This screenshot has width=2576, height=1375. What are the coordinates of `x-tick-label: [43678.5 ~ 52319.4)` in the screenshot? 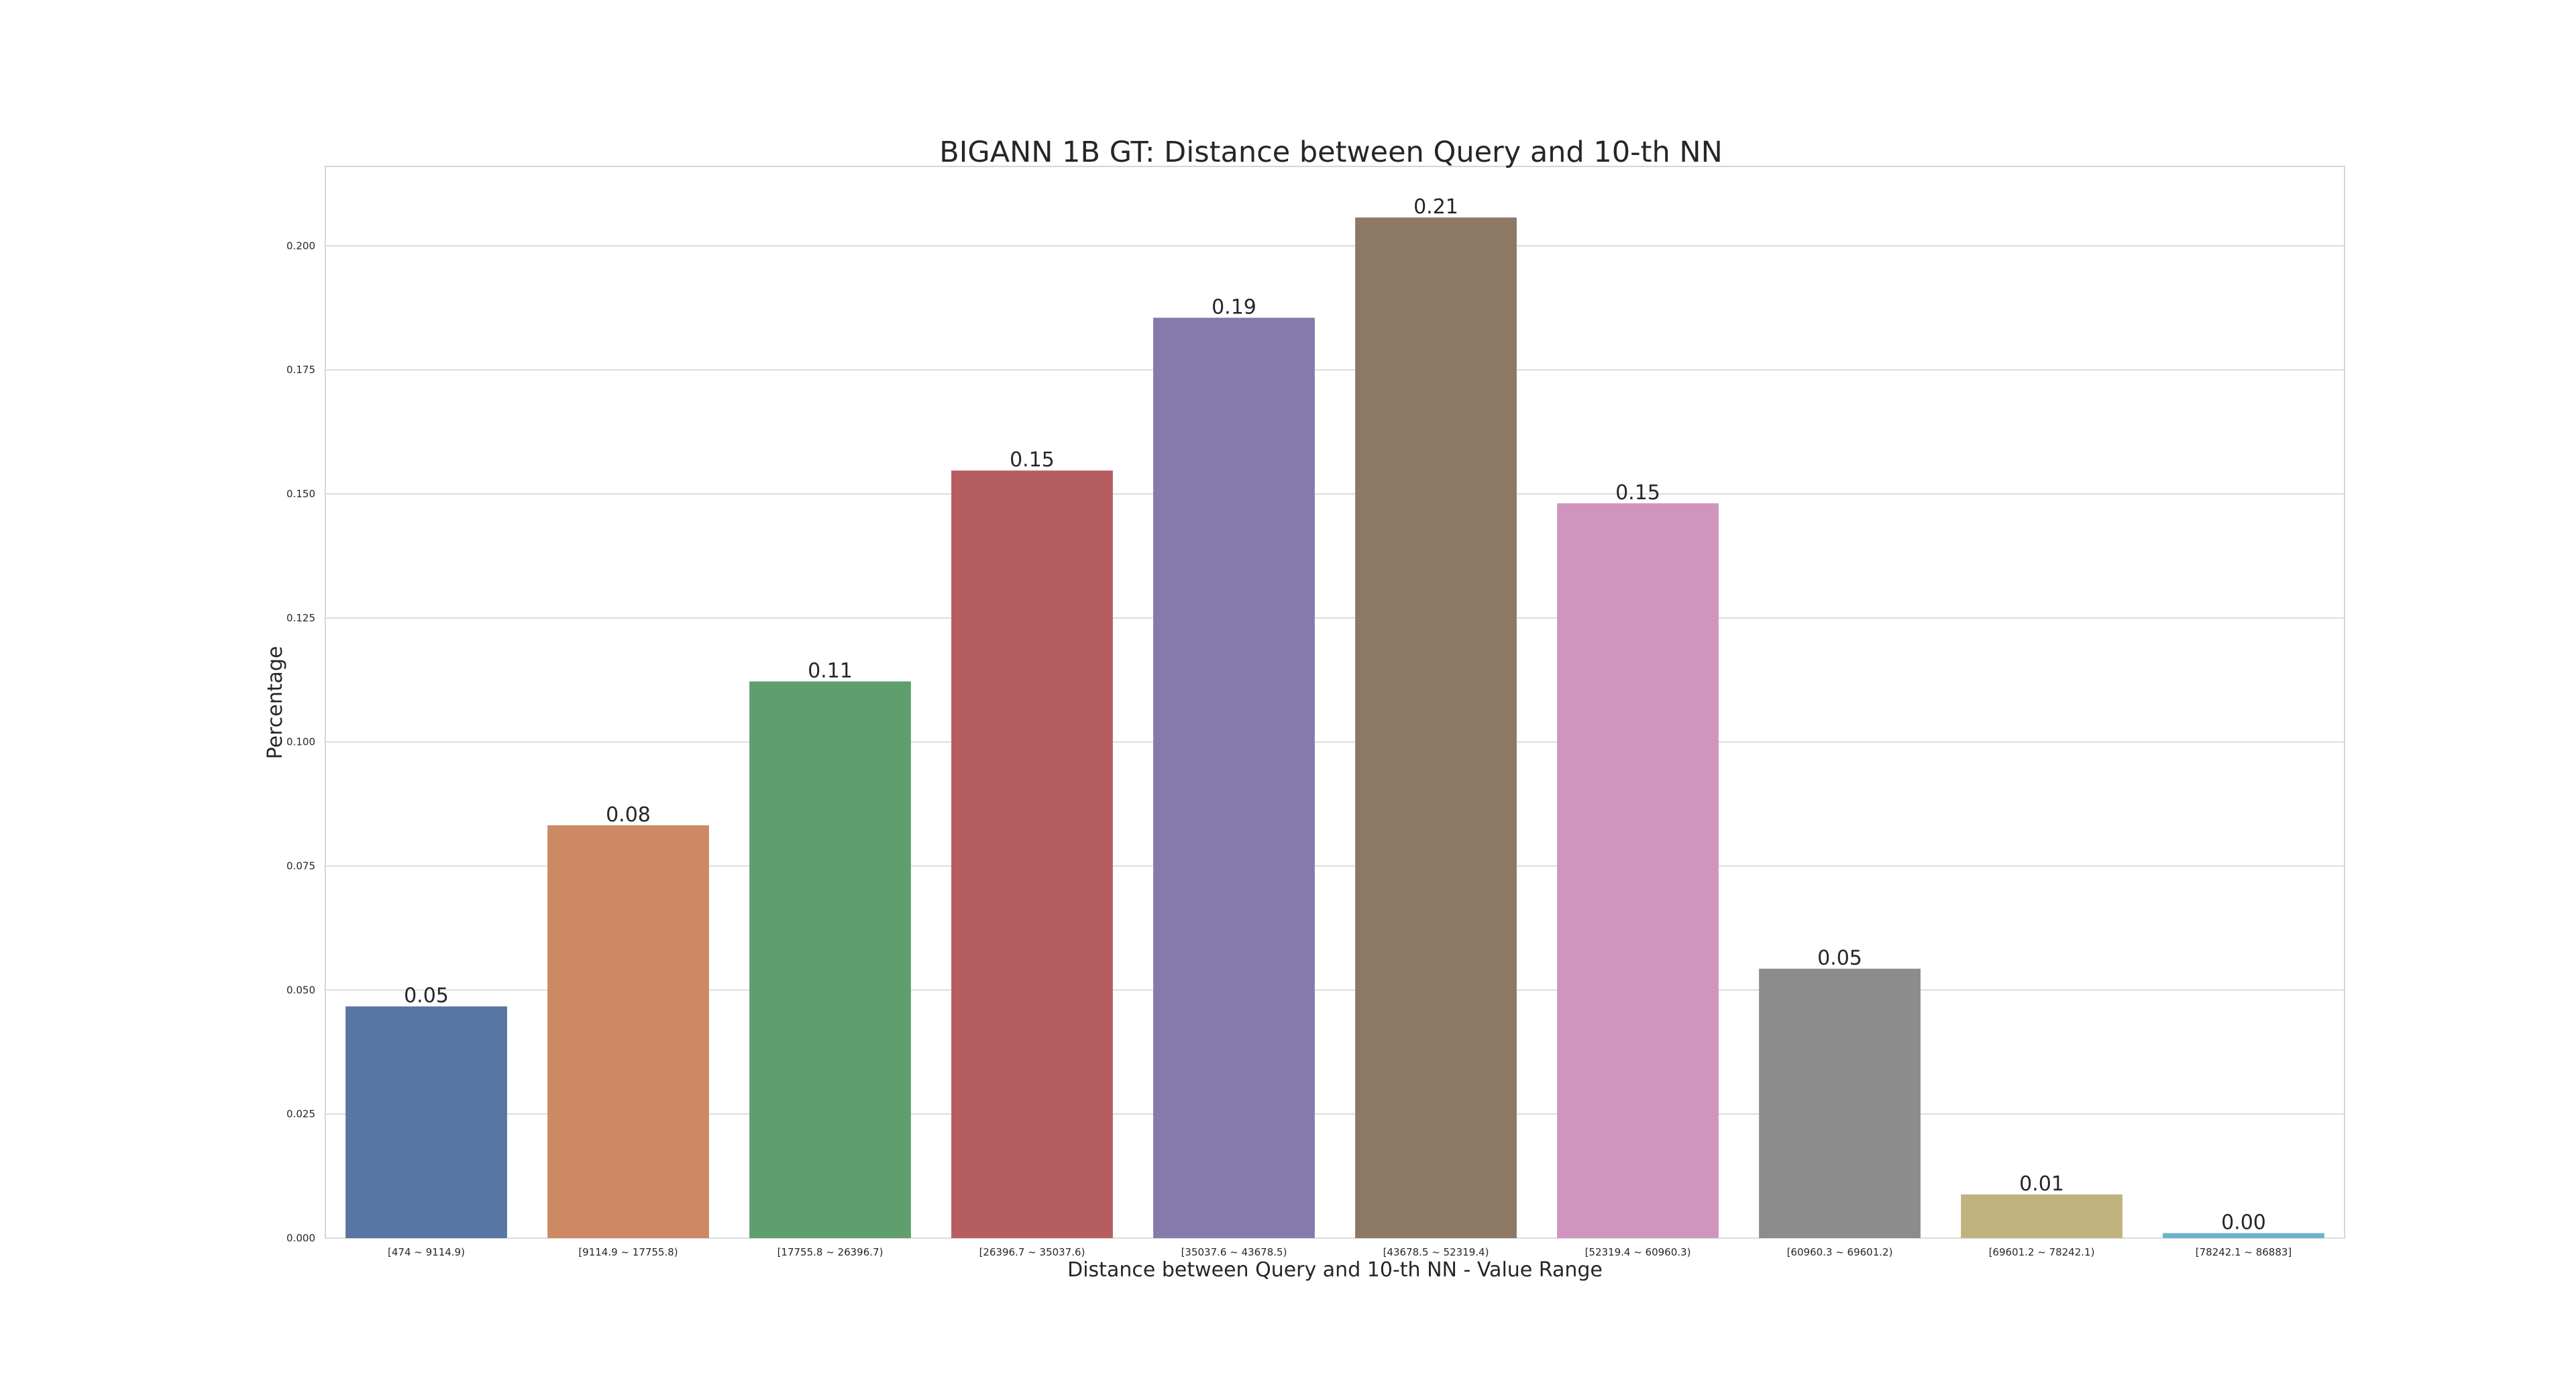 It's located at (1436, 1252).